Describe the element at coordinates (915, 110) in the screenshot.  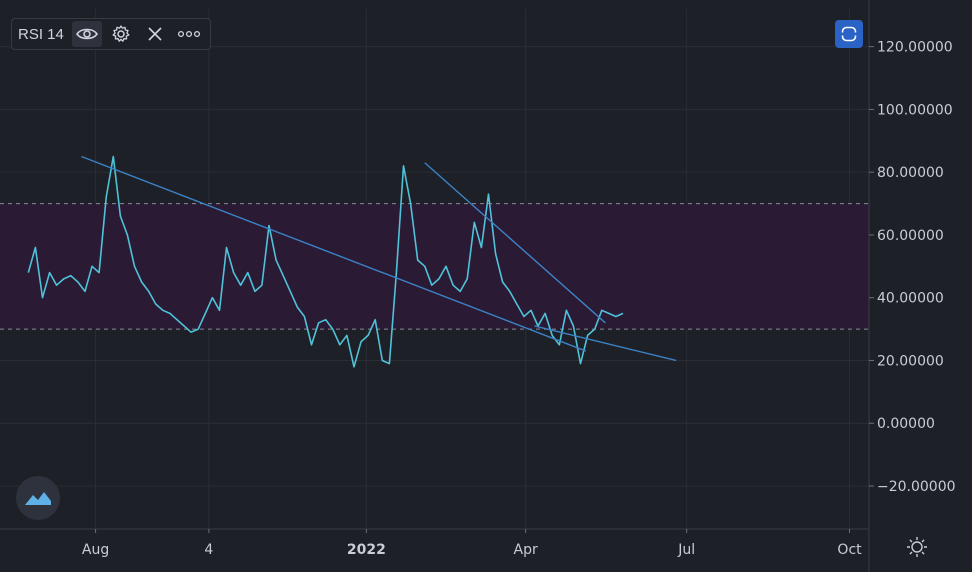
I see `y-tick-label: 100.00000` at that location.